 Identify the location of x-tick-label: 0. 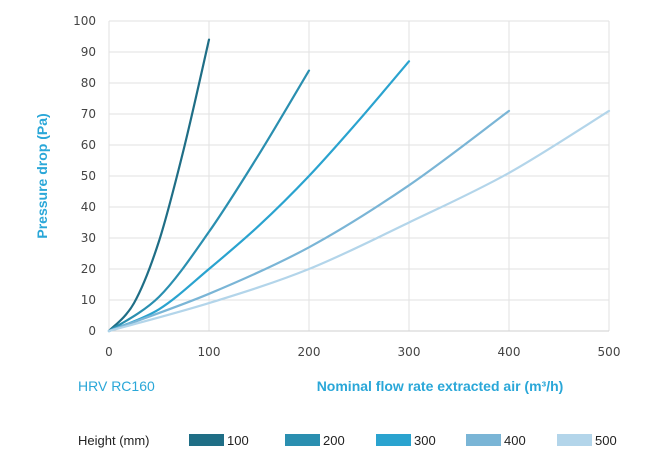
(109, 352).